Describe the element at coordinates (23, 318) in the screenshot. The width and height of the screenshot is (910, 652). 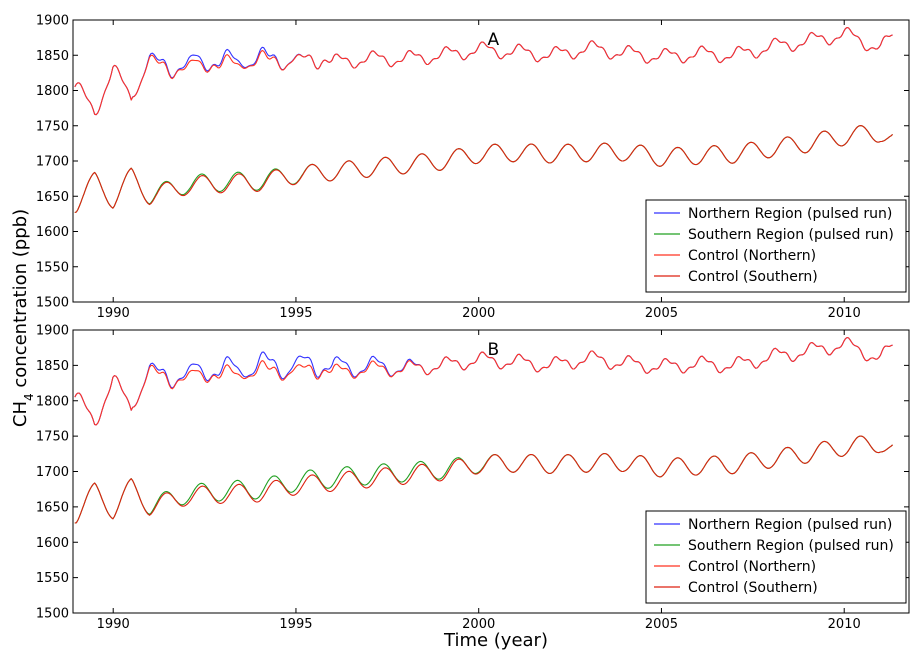
I see `y-axis-label: CH4 concentration (ppb)` at that location.